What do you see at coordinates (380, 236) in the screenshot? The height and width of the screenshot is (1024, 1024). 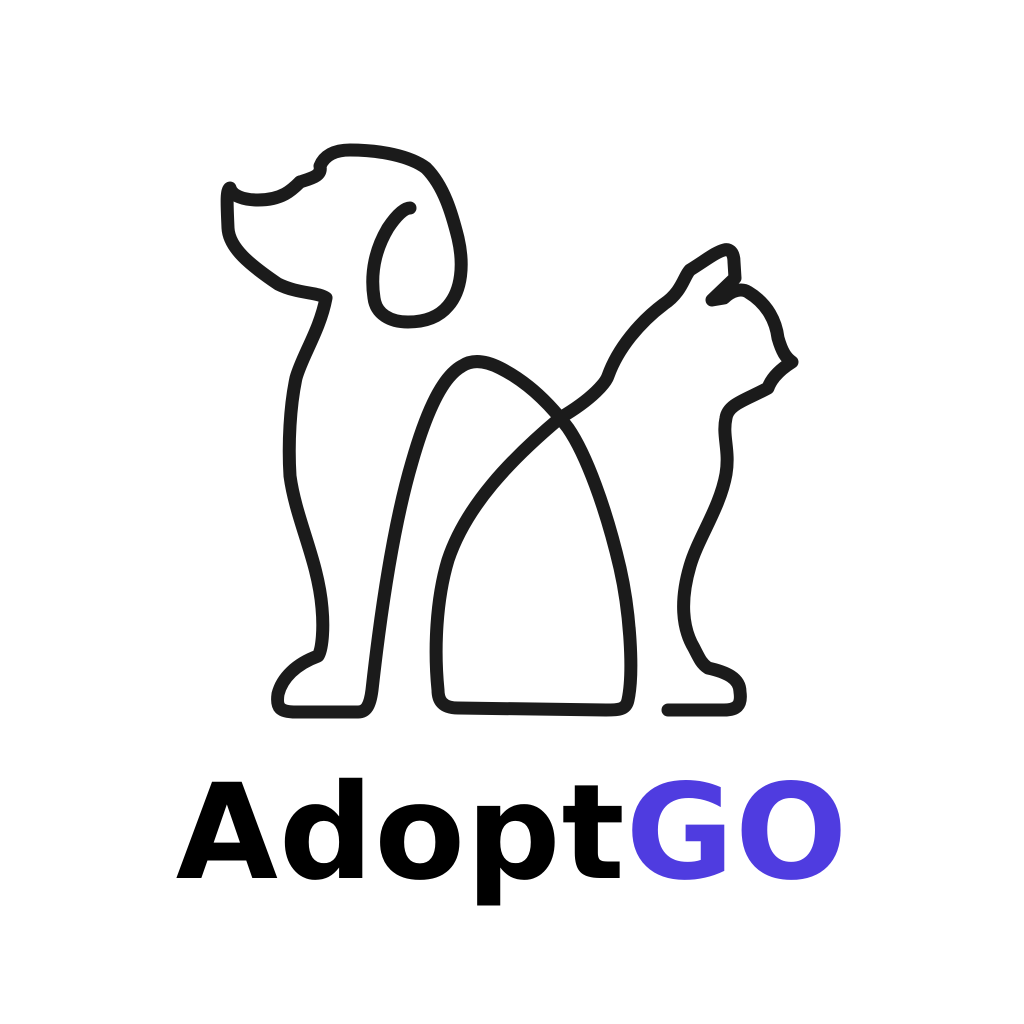 I see `dog-head-outline` at bounding box center [380, 236].